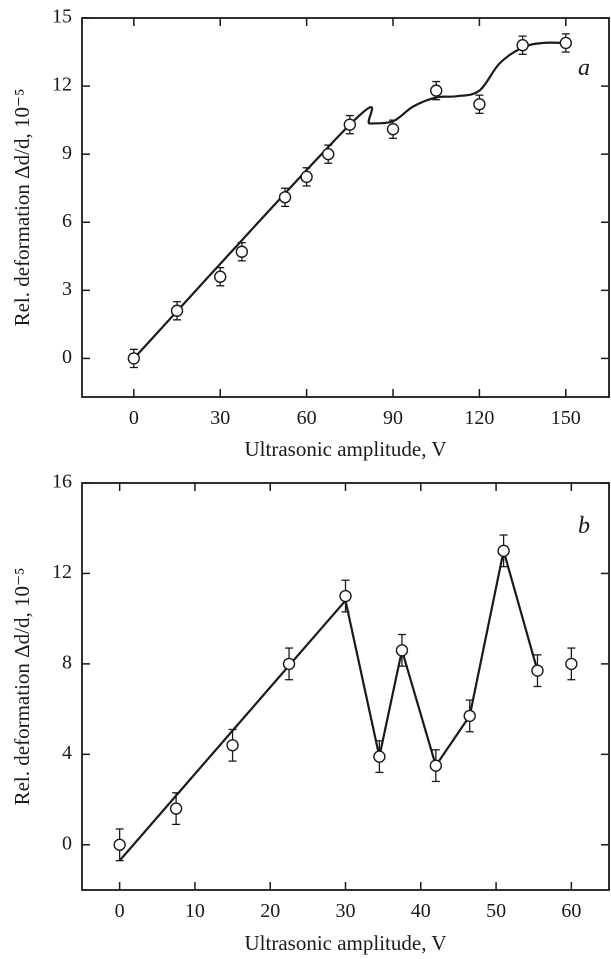 The width and height of the screenshot is (611, 959). I want to click on x-tick-label: 150, so click(566, 418).